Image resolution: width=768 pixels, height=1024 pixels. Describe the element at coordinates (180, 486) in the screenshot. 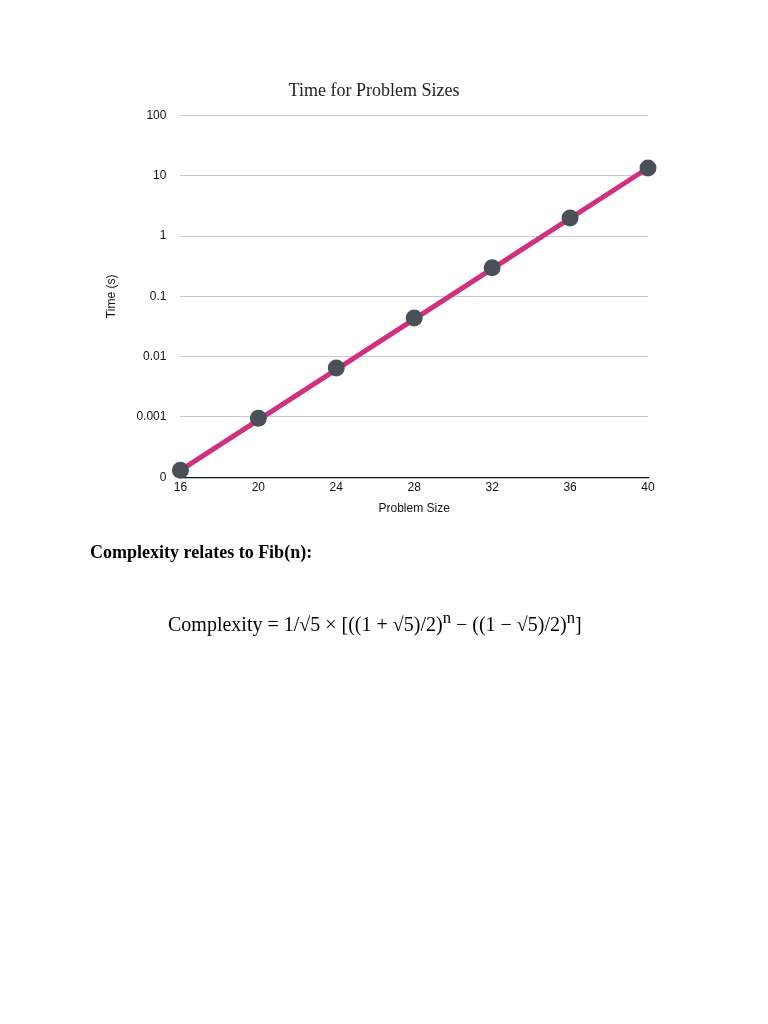

I see `x-tick-label: 16` at that location.